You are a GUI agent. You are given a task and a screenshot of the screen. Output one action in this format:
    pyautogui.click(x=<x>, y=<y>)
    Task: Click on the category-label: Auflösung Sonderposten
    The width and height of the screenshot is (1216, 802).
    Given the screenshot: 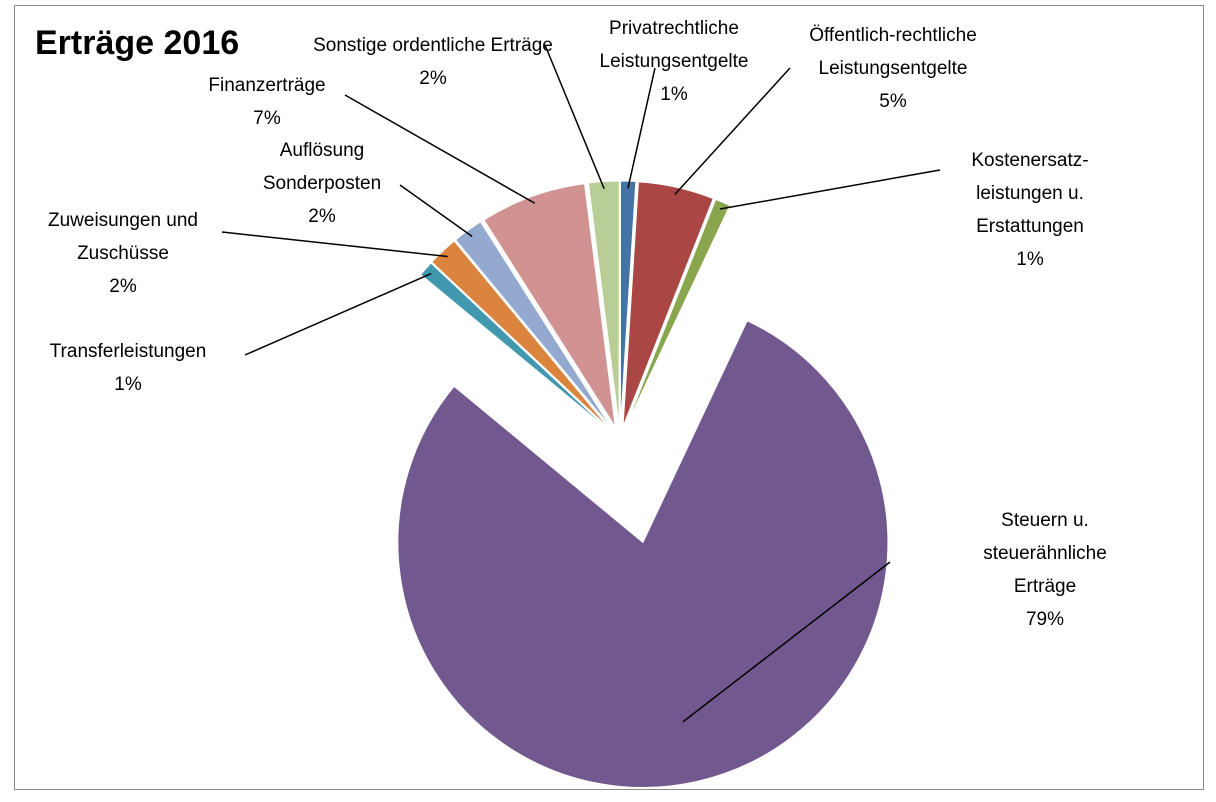 What is the action you would take?
    pyautogui.click(x=322, y=167)
    